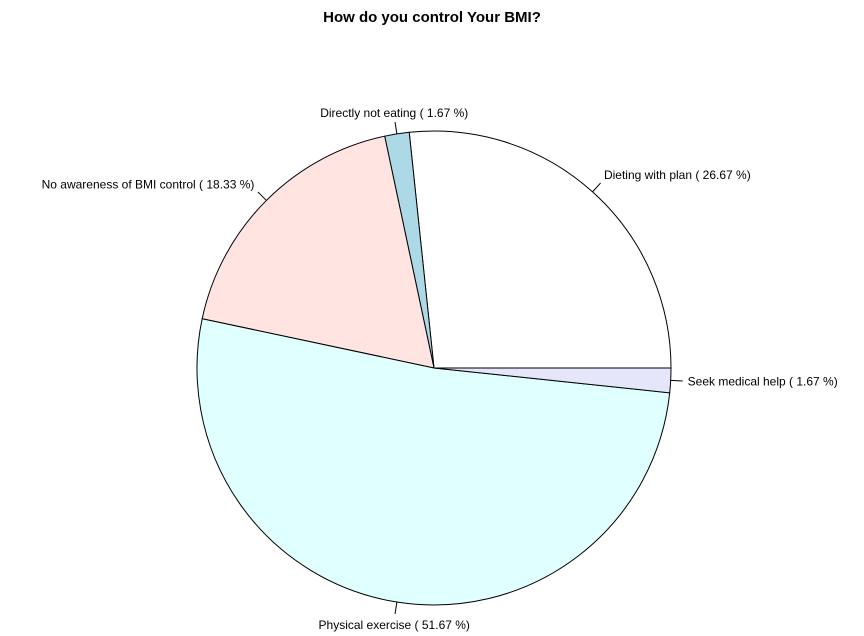  I want to click on slice-label: Directly not eating ( 1.67 %), so click(394, 113).